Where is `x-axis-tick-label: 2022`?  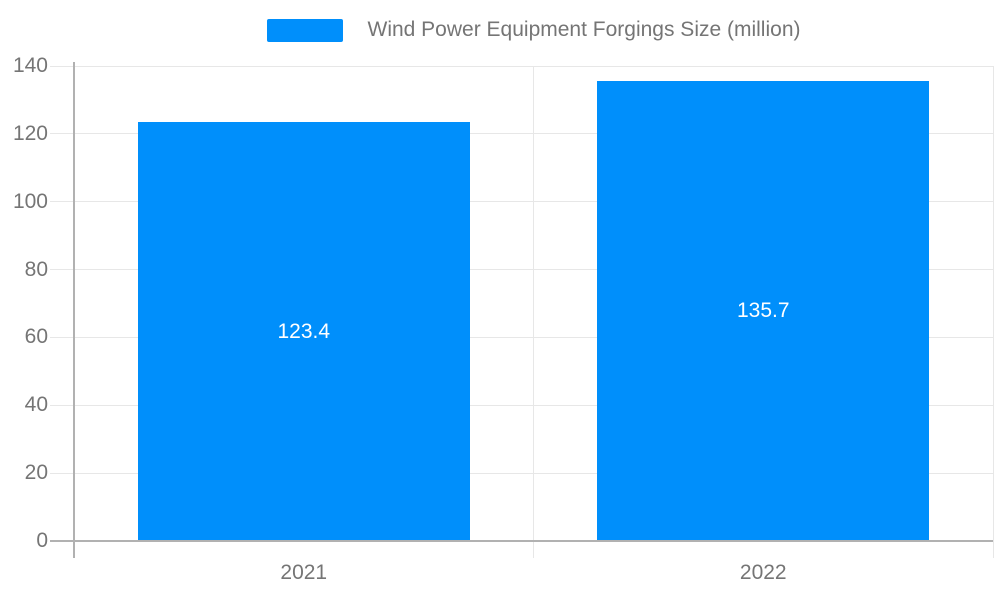
x-axis-tick-label: 2022 is located at coordinates (763, 572).